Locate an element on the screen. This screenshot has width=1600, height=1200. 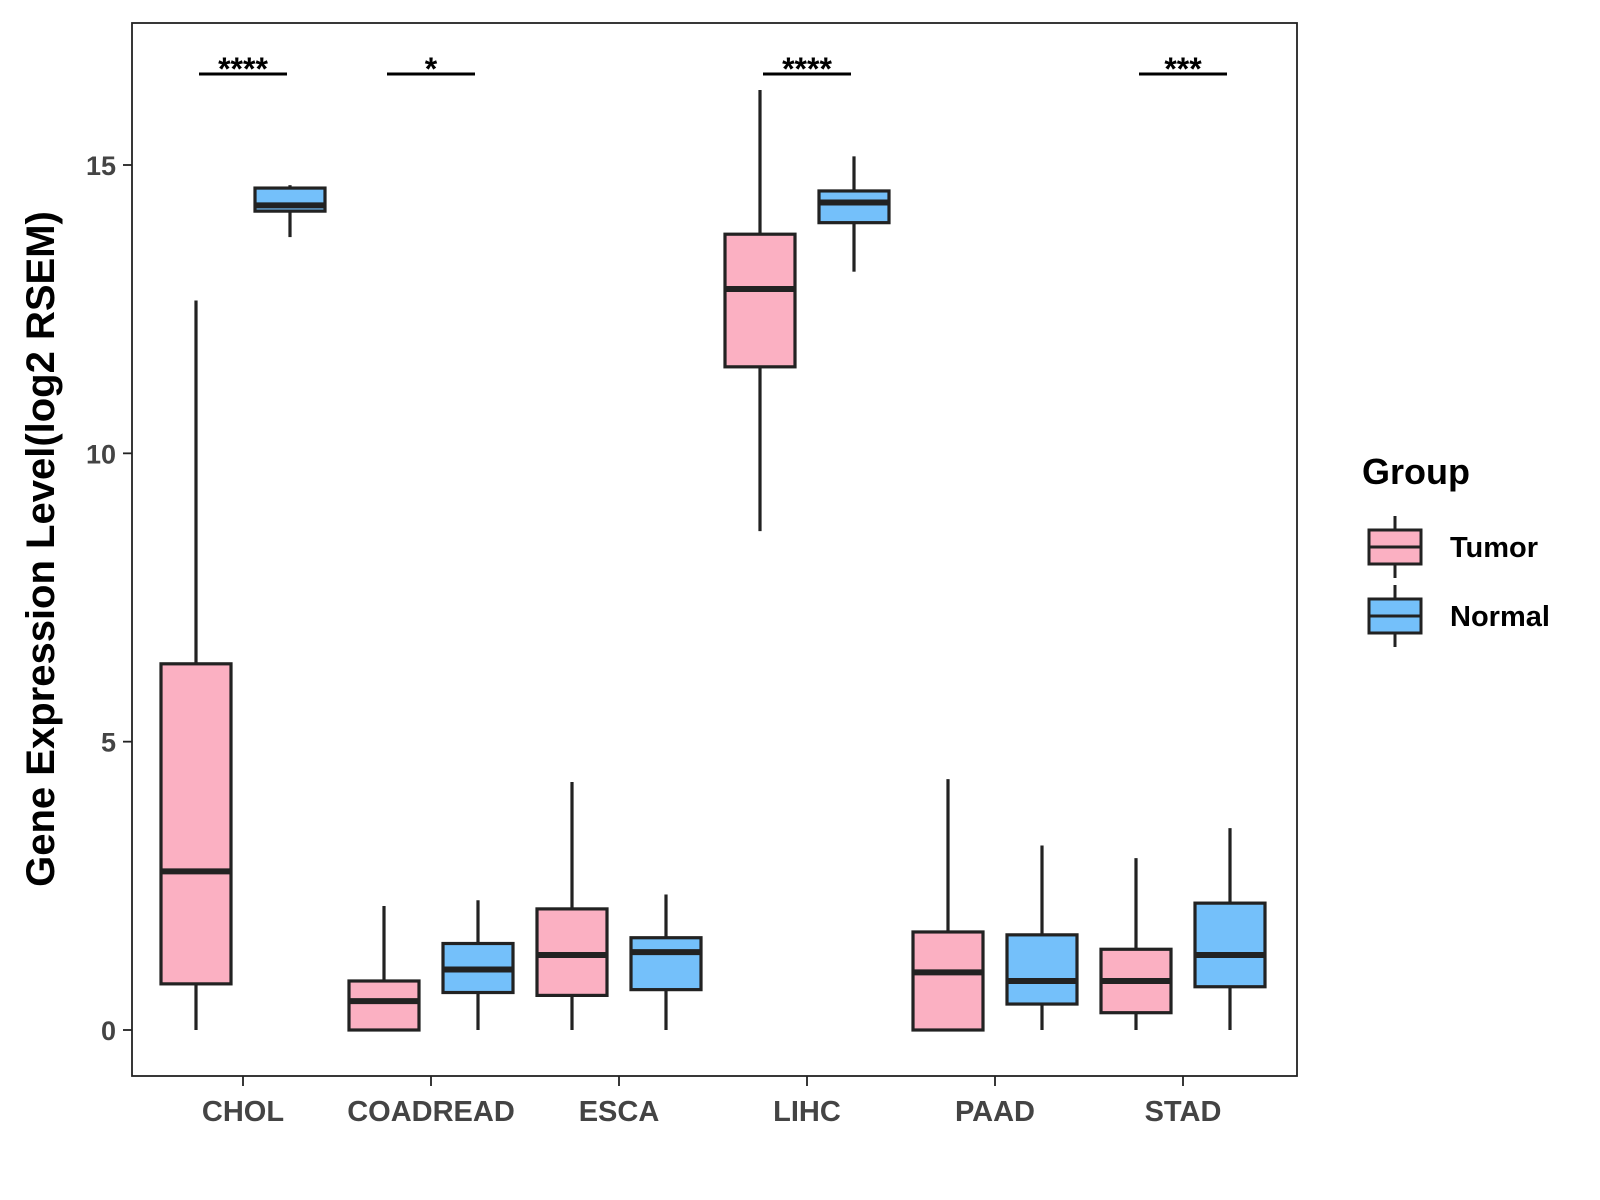
significance-label-stad: *** is located at coordinates (1183, 69).